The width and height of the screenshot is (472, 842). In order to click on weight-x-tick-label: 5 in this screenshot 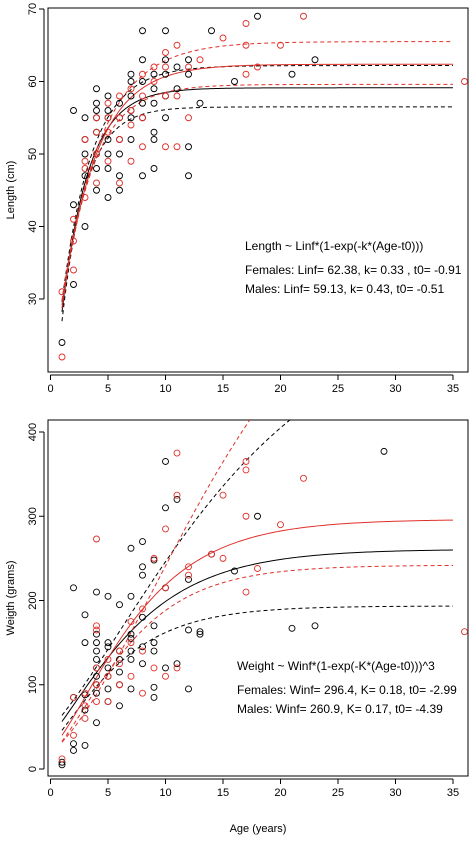, I will do `click(108, 793)`.